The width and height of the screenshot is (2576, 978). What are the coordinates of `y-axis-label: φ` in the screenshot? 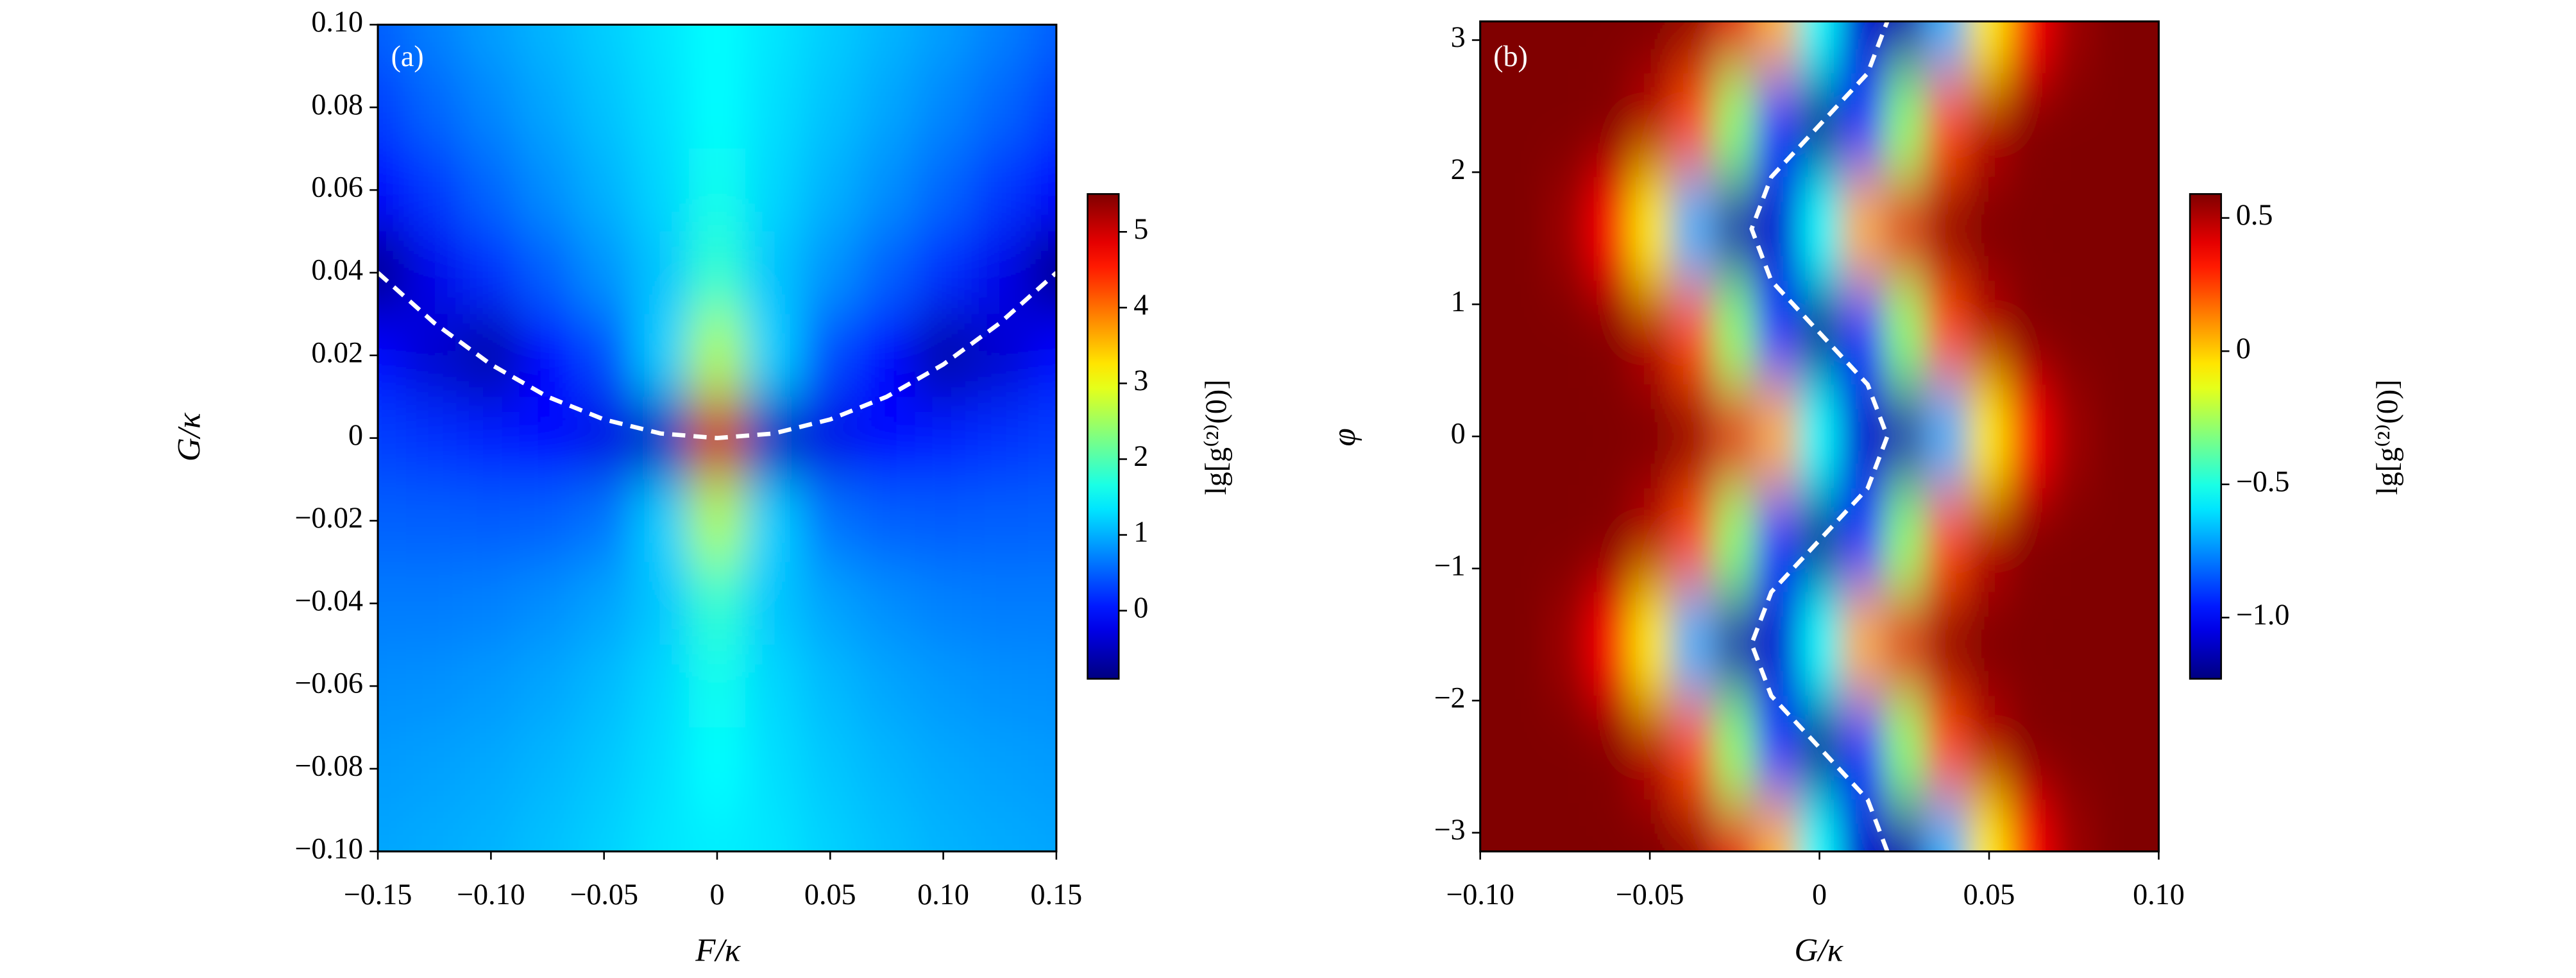 It's located at (1344, 437).